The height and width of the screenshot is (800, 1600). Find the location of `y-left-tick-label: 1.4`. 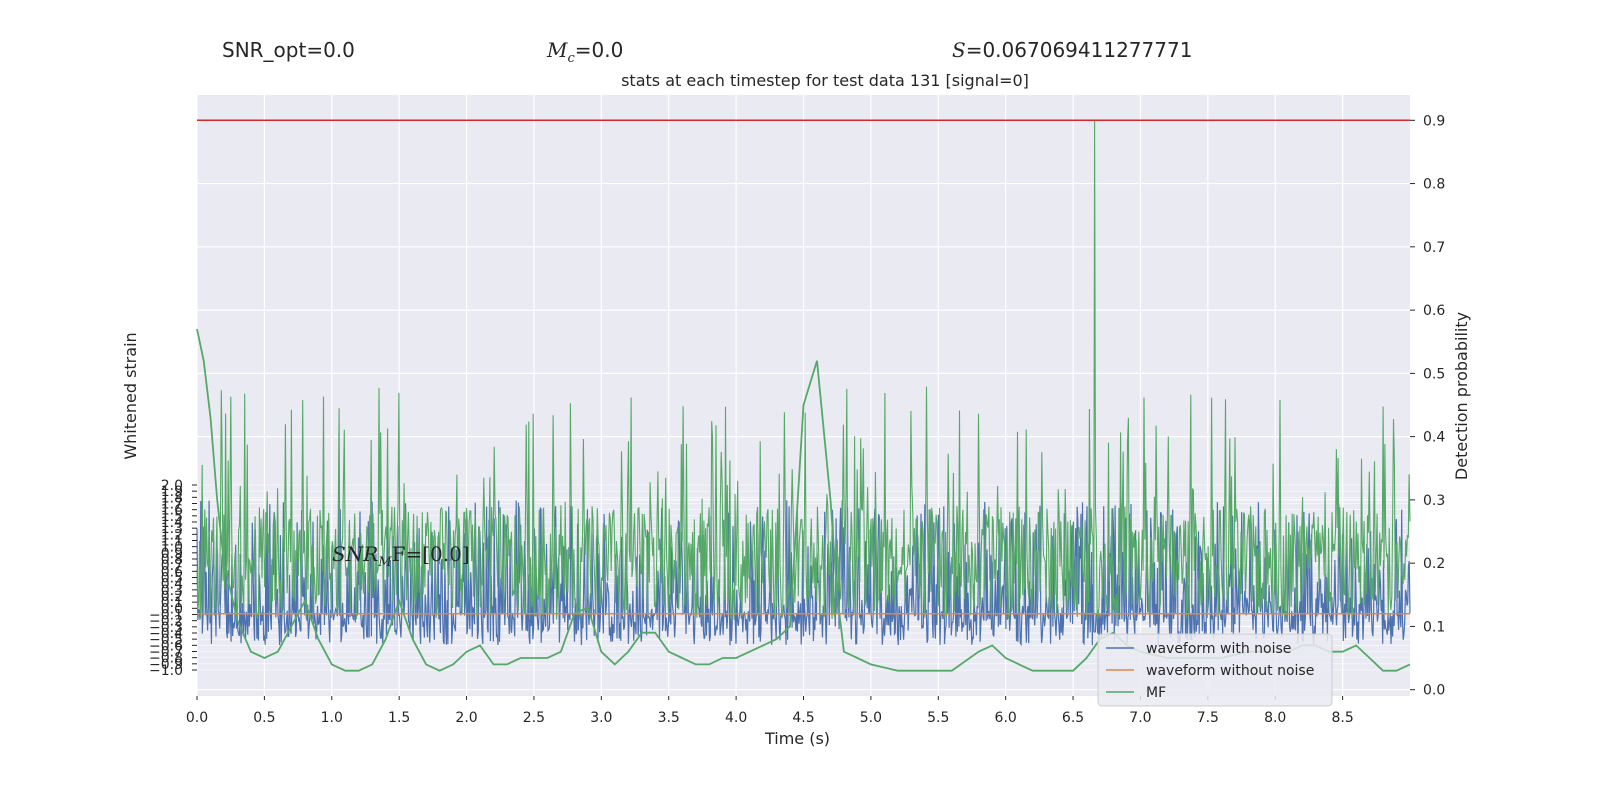

y-left-tick-label: 1.4 is located at coordinates (172, 523).